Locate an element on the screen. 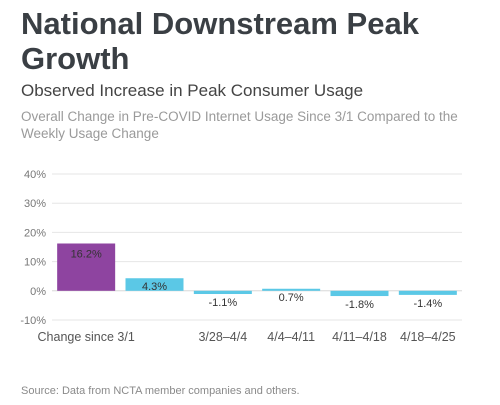 The width and height of the screenshot is (500, 405). category-label: Change since 3/1 is located at coordinates (86, 337).